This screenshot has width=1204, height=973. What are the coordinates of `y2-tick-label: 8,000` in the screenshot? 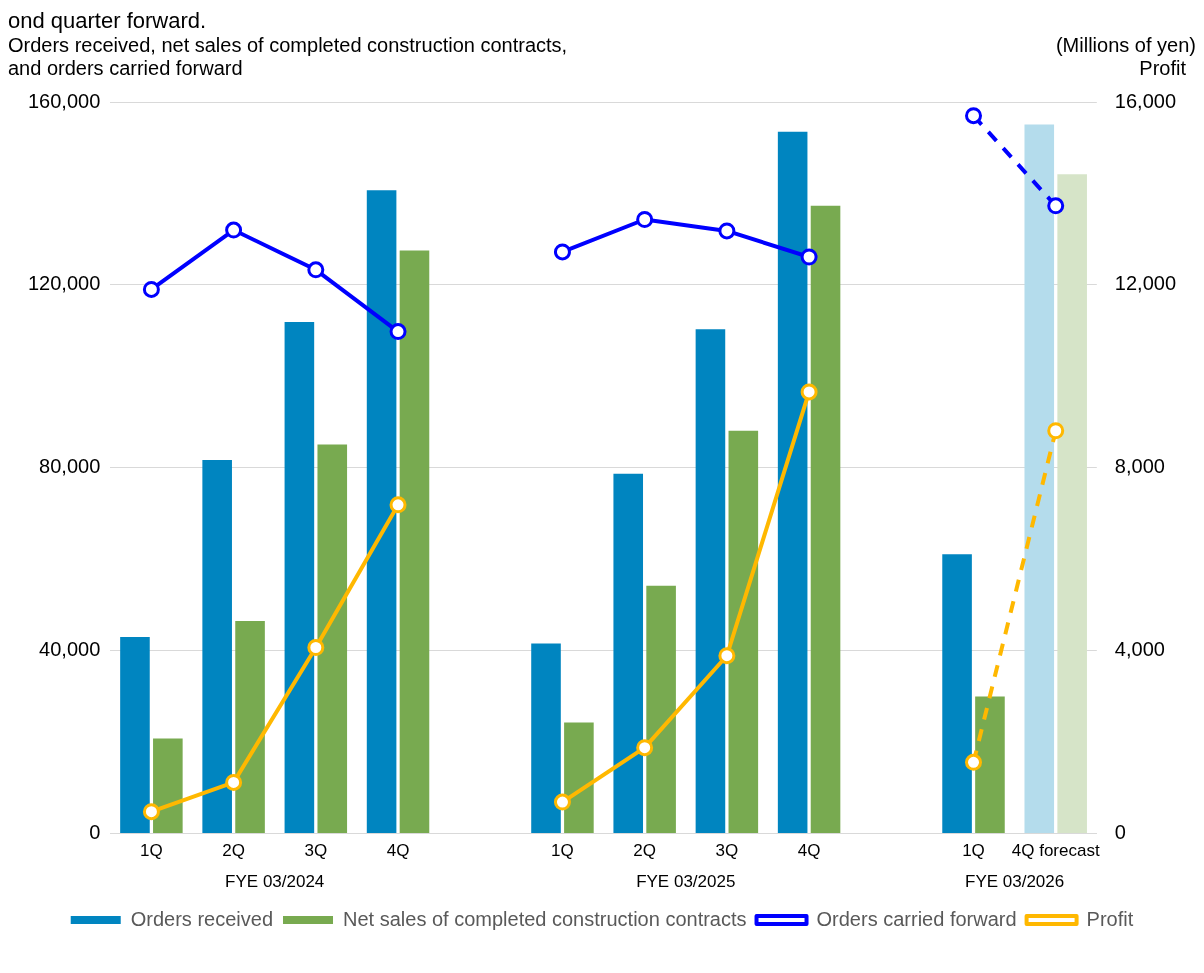 It's located at (1139, 466).